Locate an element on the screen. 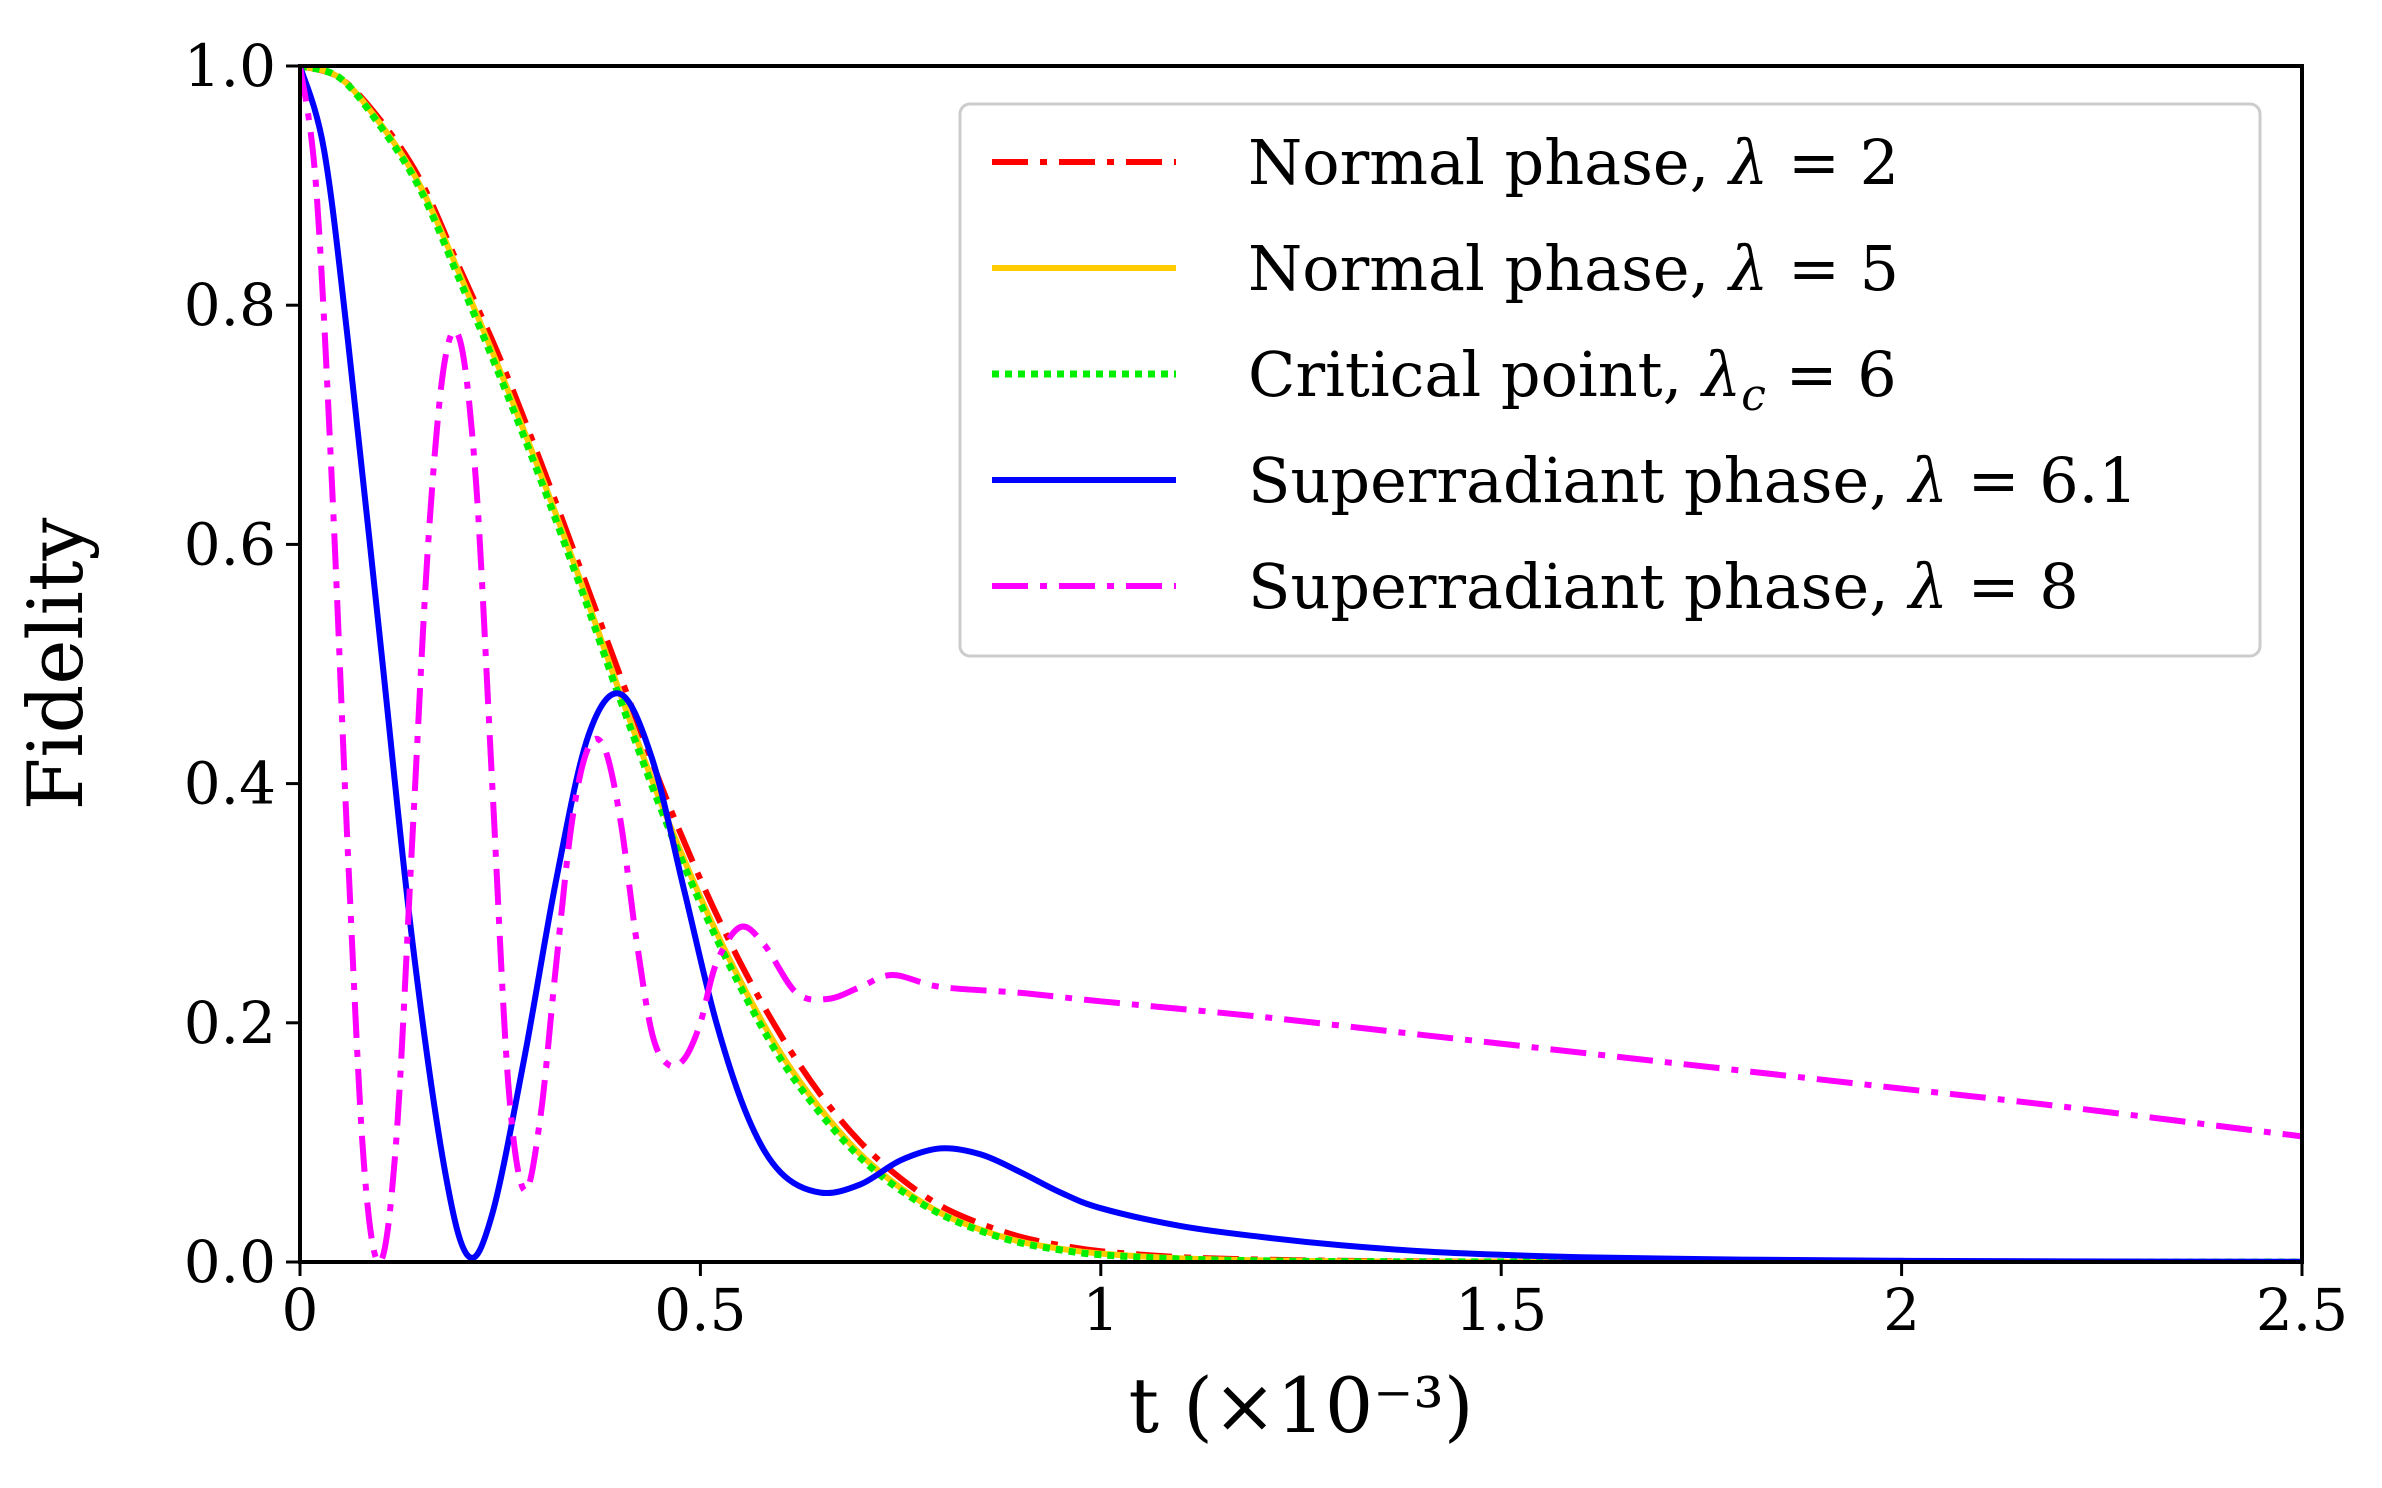  x-tick-label: 1.5 is located at coordinates (1501, 1310).